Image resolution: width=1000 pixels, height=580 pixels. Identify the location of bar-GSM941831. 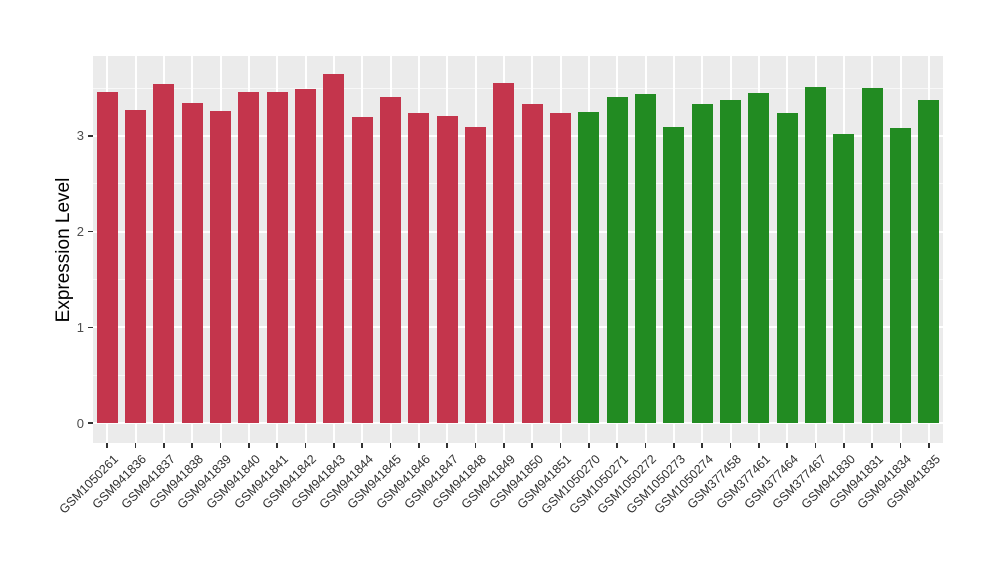
(872, 255).